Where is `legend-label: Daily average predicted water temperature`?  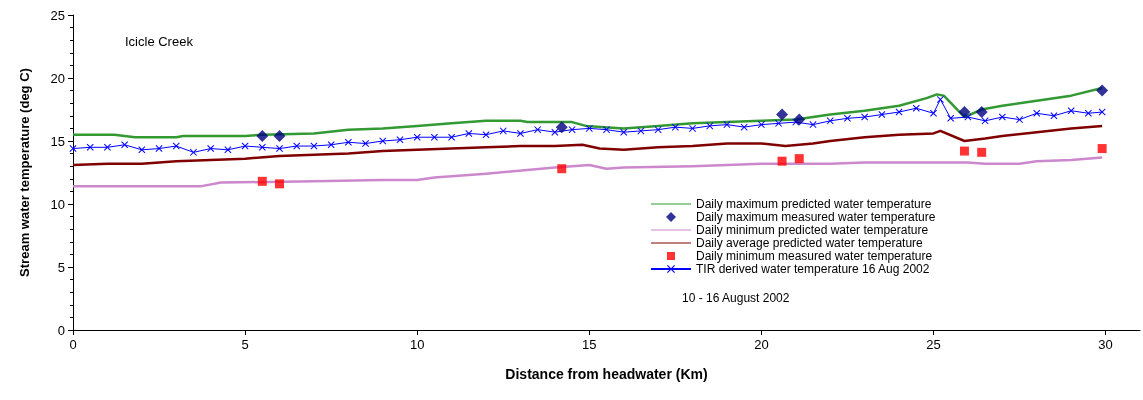 legend-label: Daily average predicted water temperature is located at coordinates (810, 243).